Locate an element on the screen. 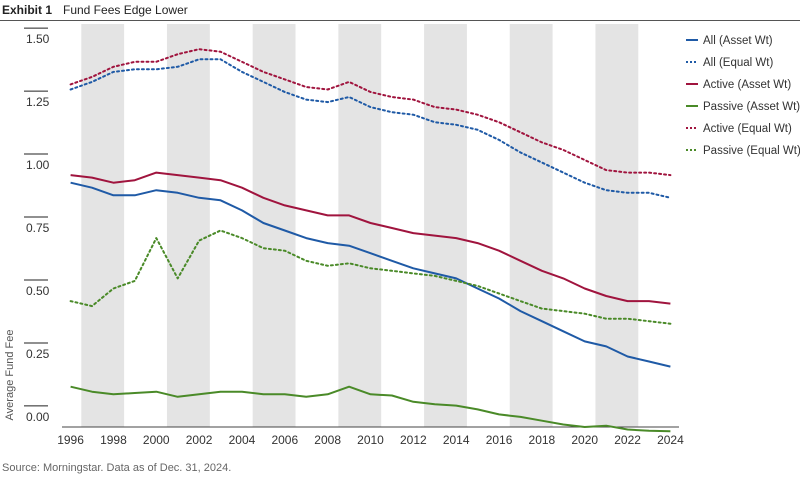  y-tick-label: 0.50 is located at coordinates (38, 291).